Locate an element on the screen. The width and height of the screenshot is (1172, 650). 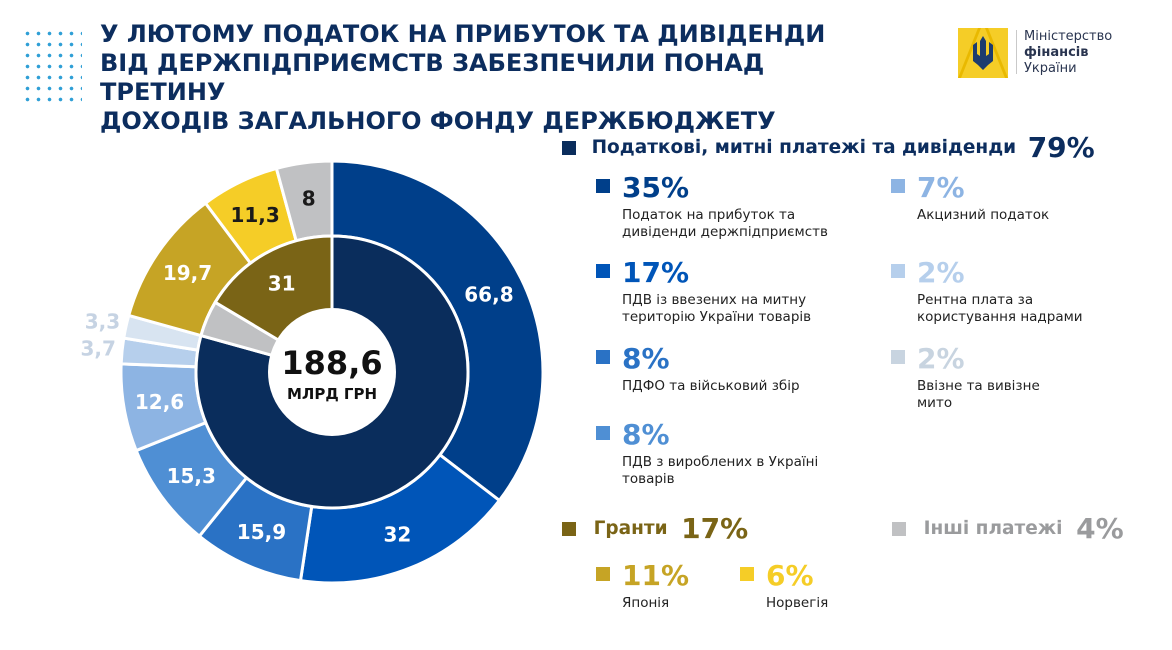
legend-pct: 11% is located at coordinates (656, 575).